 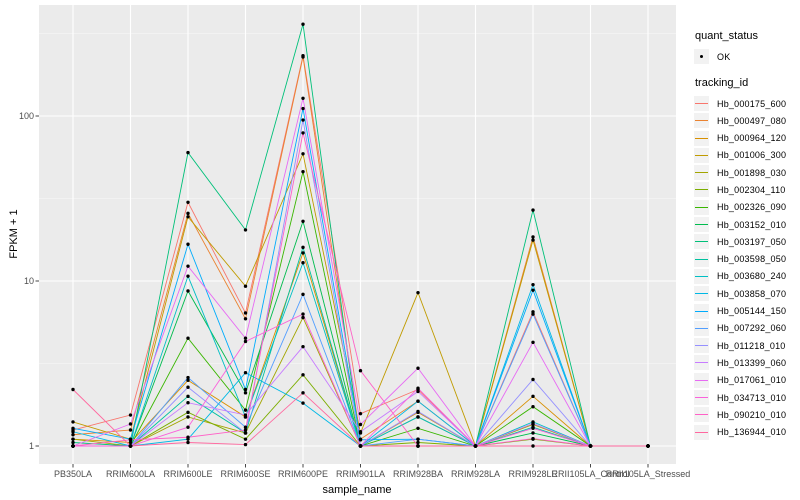 I want to click on legend-item: Hb_001006_300, so click(x=747, y=155).